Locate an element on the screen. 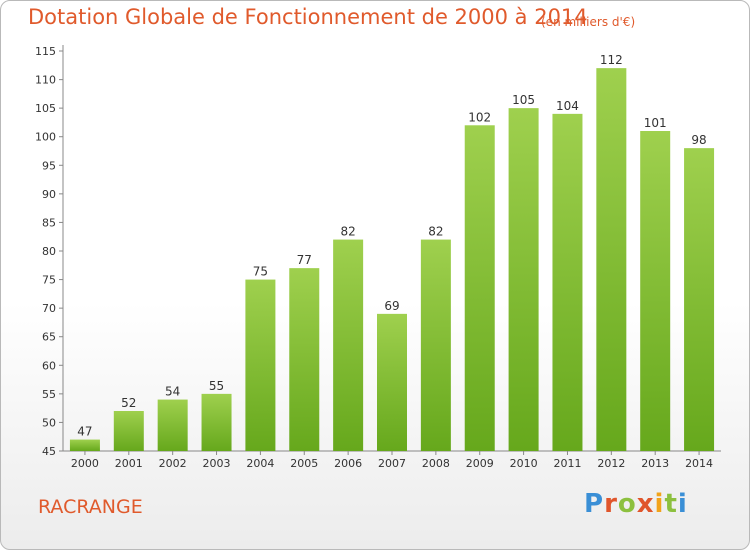 Image resolution: width=750 pixels, height=550 pixels. bar-value-label: 75 is located at coordinates (260, 272).